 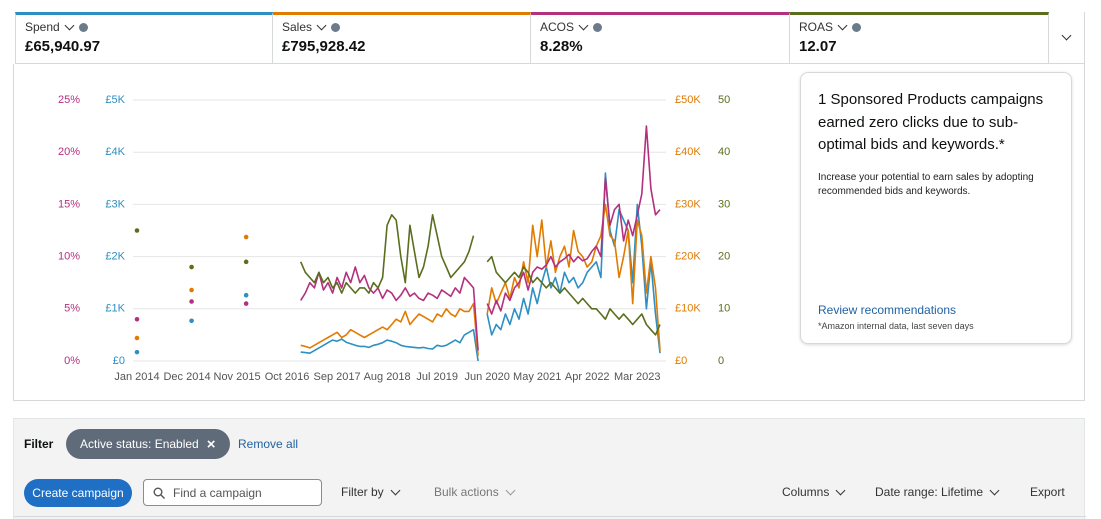 What do you see at coordinates (1047, 492) in the screenshot?
I see `export-button: Export` at bounding box center [1047, 492].